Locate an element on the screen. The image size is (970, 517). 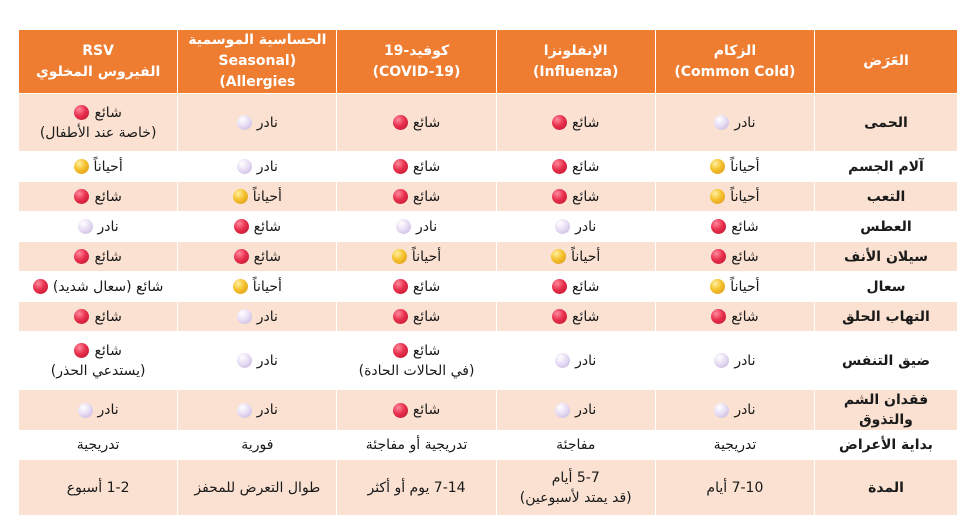
table-row: التعب أحياناً شائع شائع أحياناً شائع is located at coordinates (487, 196).